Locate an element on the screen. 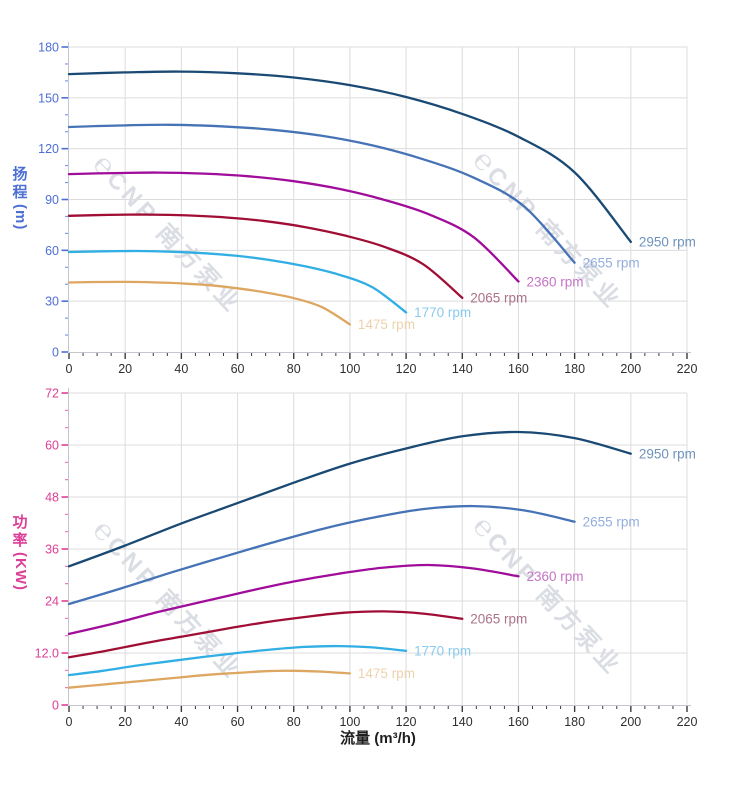 This screenshot has height=797, width=752. power-axis-unit: (KW) is located at coordinates (20, 572).